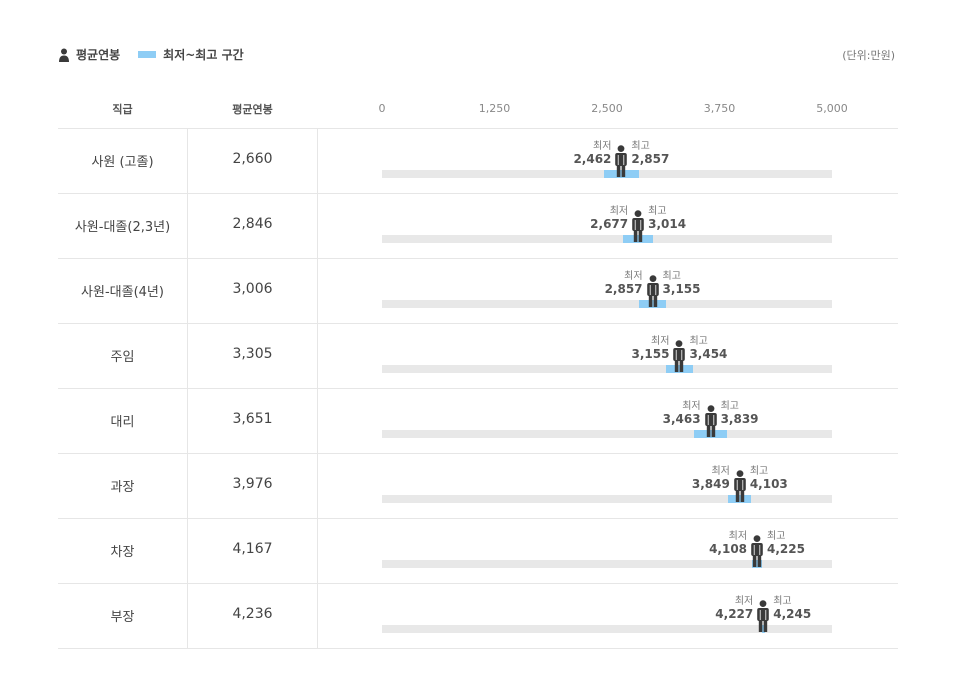 The height and width of the screenshot is (696, 953). What do you see at coordinates (122, 227) in the screenshot?
I see `rank-label: 사원-대졸(2,3년)` at bounding box center [122, 227].